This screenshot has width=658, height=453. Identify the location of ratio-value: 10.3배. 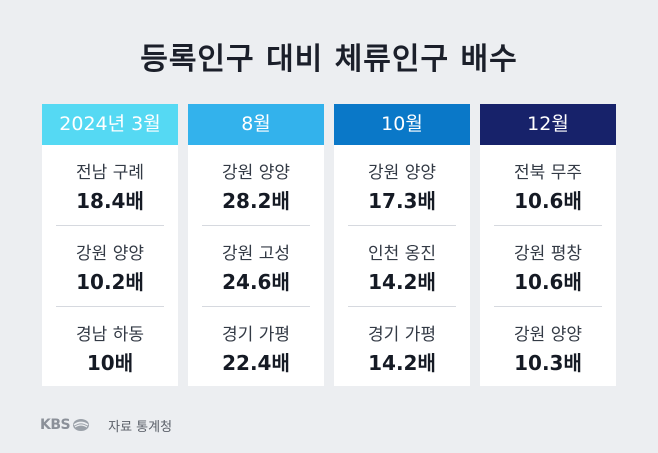
(548, 363).